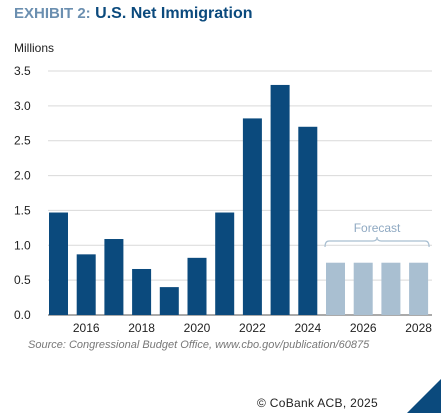 The width and height of the screenshot is (441, 413). Describe the element at coordinates (424, 396) in the screenshot. I see `corner-accent` at that location.